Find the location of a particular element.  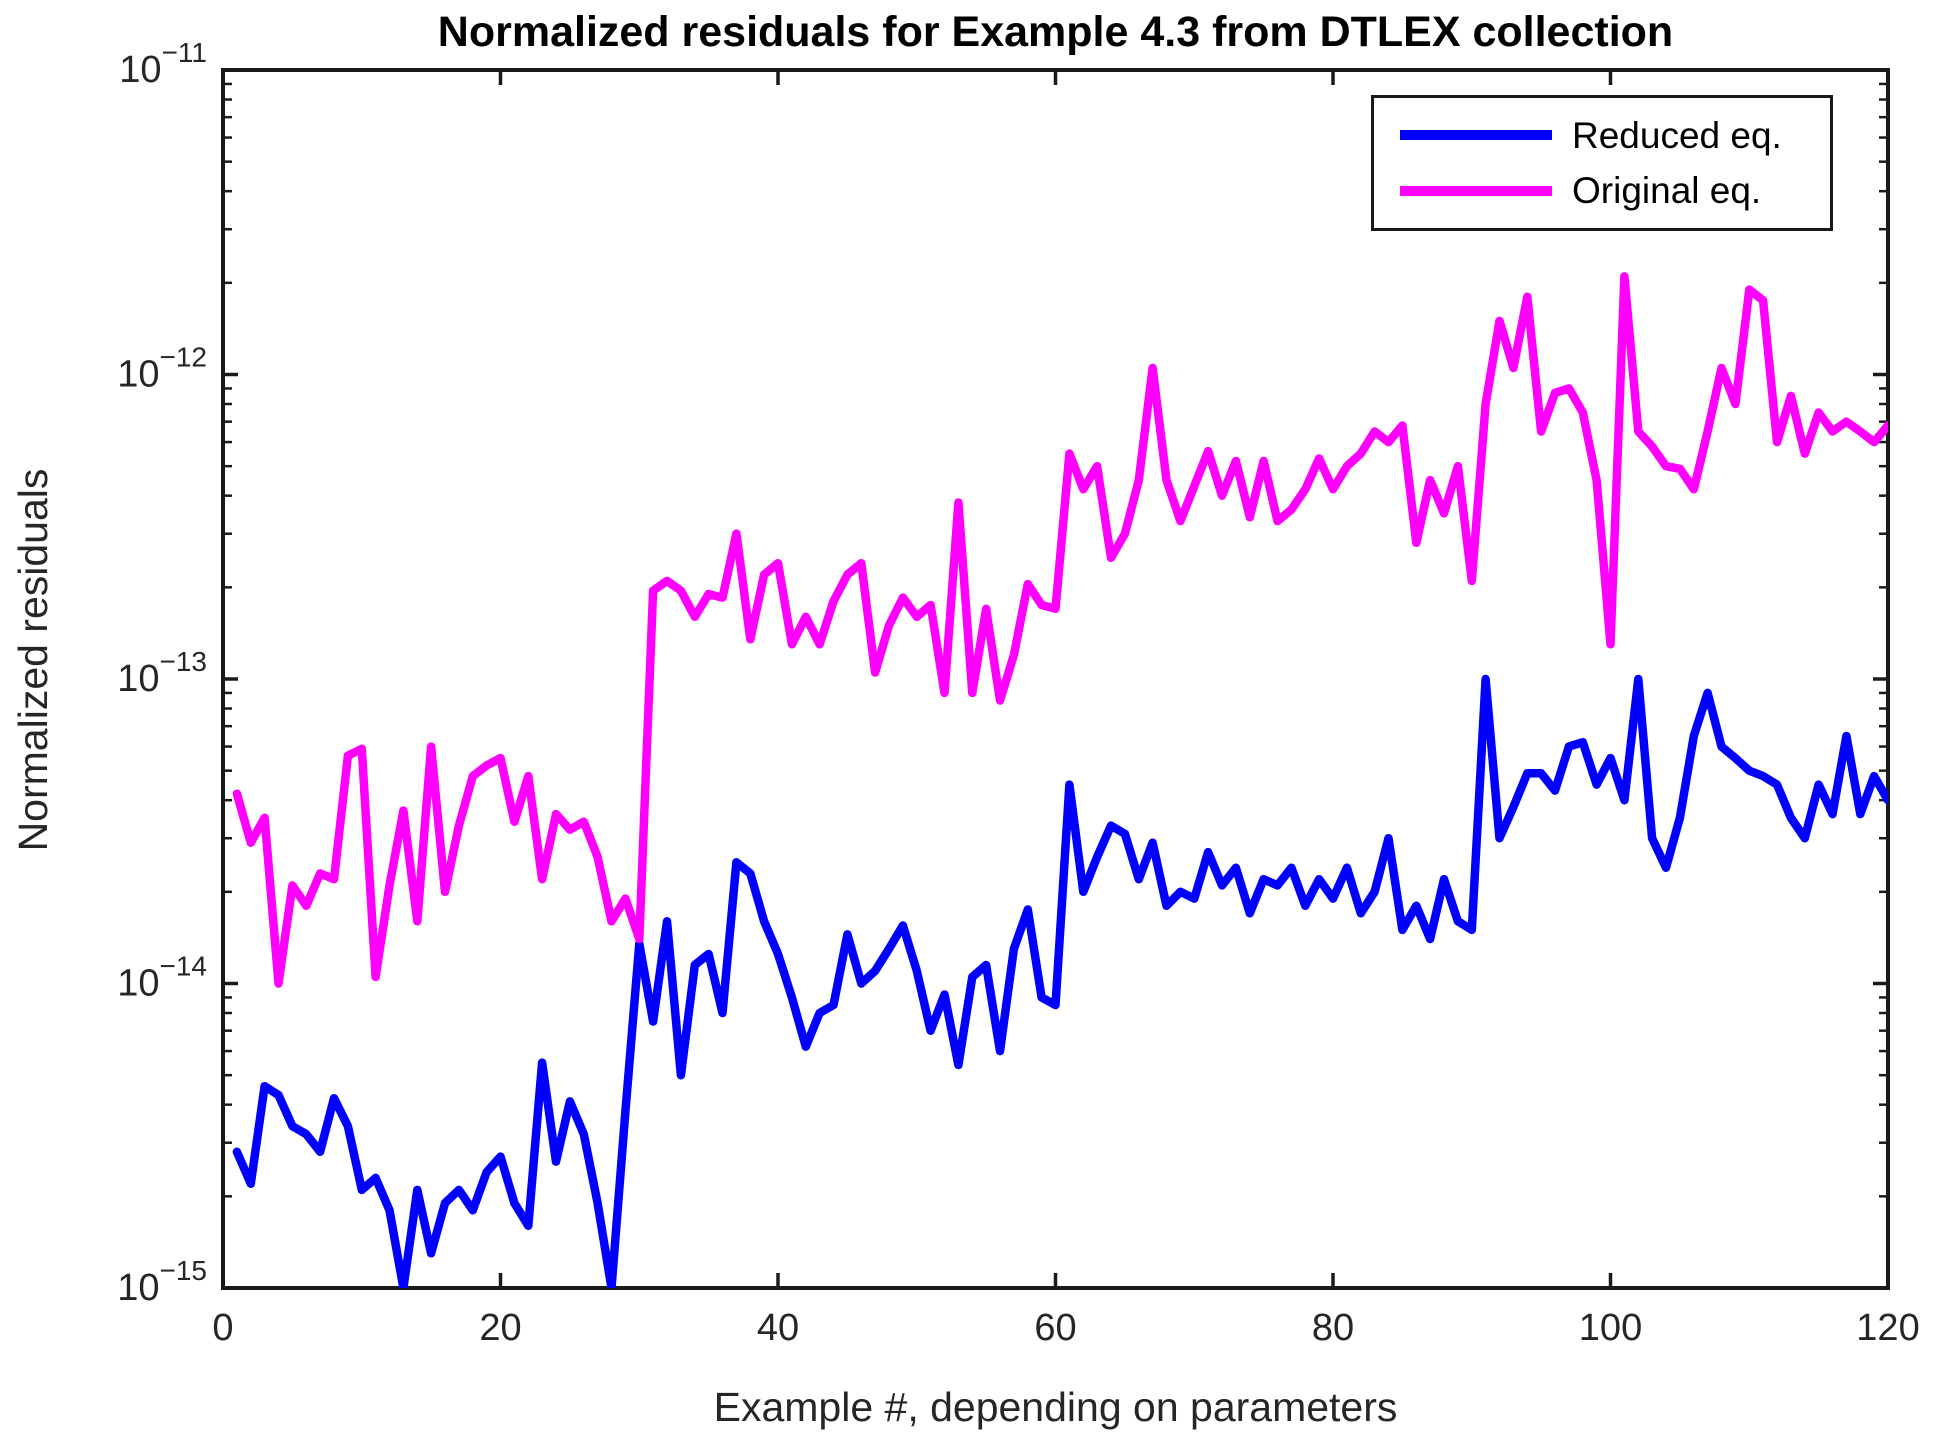

legend-line-sample-original is located at coordinates (1476, 190).